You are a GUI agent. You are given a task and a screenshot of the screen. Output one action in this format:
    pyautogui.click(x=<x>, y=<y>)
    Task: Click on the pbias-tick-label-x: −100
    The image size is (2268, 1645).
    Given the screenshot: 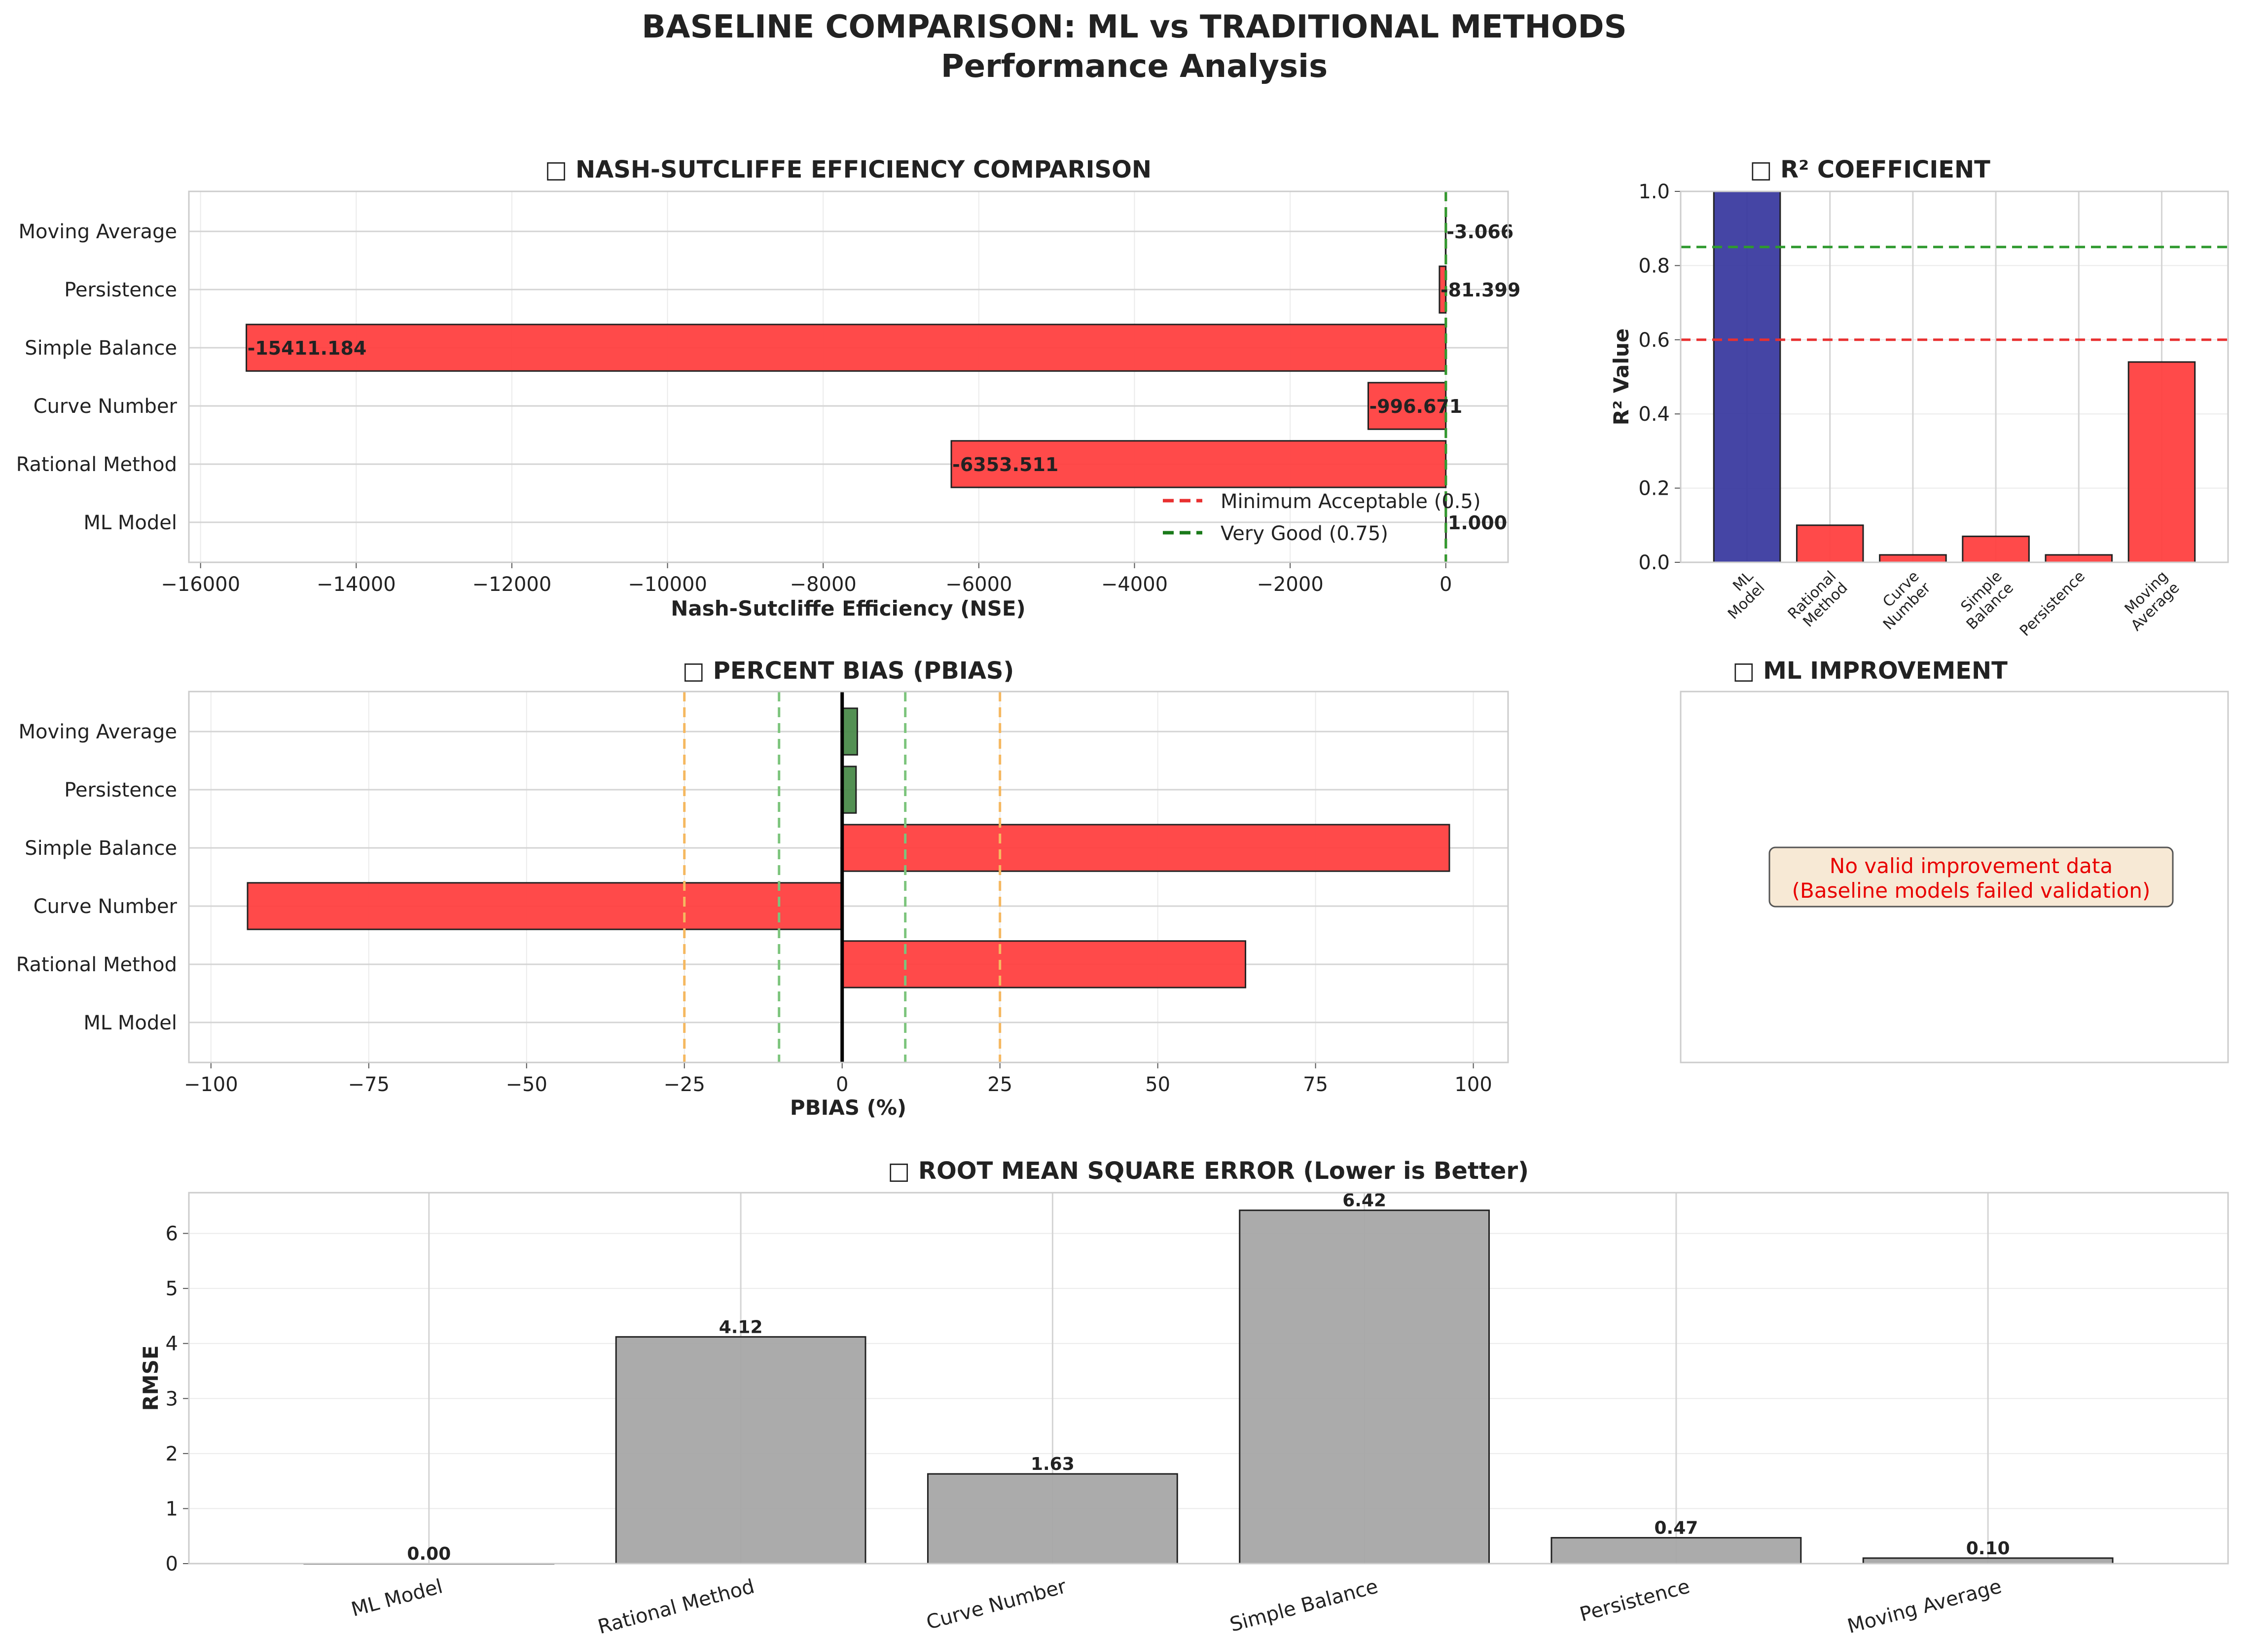 What is the action you would take?
    pyautogui.click(x=211, y=1084)
    